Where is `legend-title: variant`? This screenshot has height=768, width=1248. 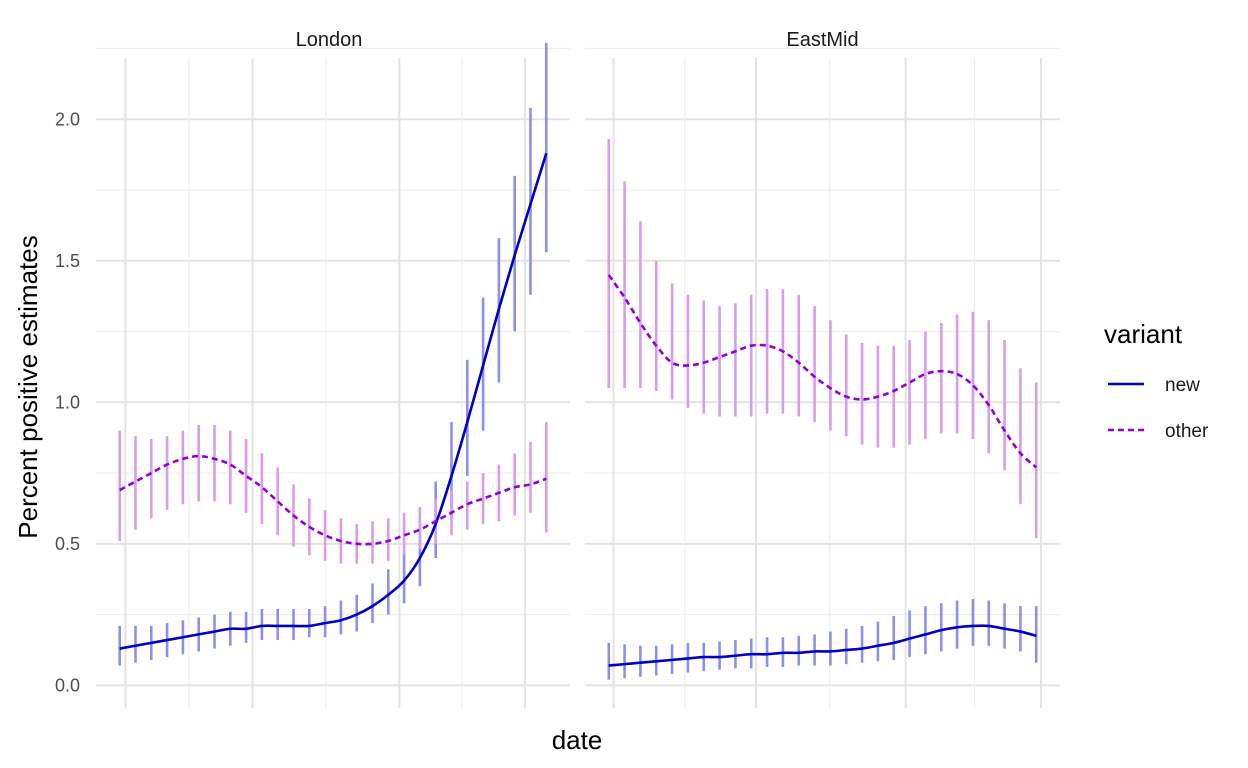
legend-title: variant is located at coordinates (1143, 334).